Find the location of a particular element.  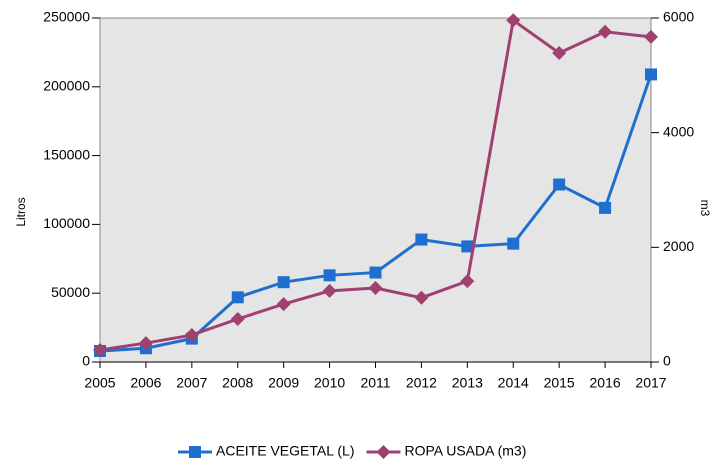

x-tick-label: 2007 is located at coordinates (191, 383).